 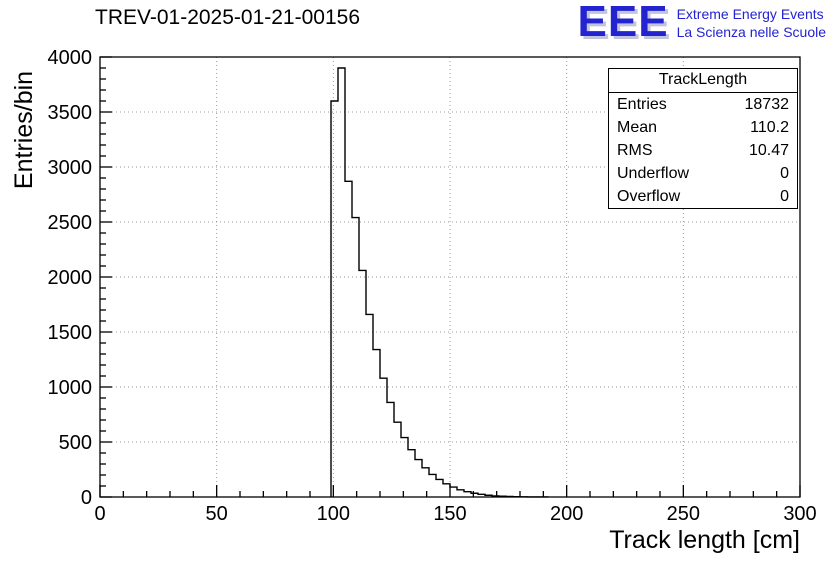 What do you see at coordinates (642, 104) in the screenshot?
I see `stat-label: Entries` at bounding box center [642, 104].